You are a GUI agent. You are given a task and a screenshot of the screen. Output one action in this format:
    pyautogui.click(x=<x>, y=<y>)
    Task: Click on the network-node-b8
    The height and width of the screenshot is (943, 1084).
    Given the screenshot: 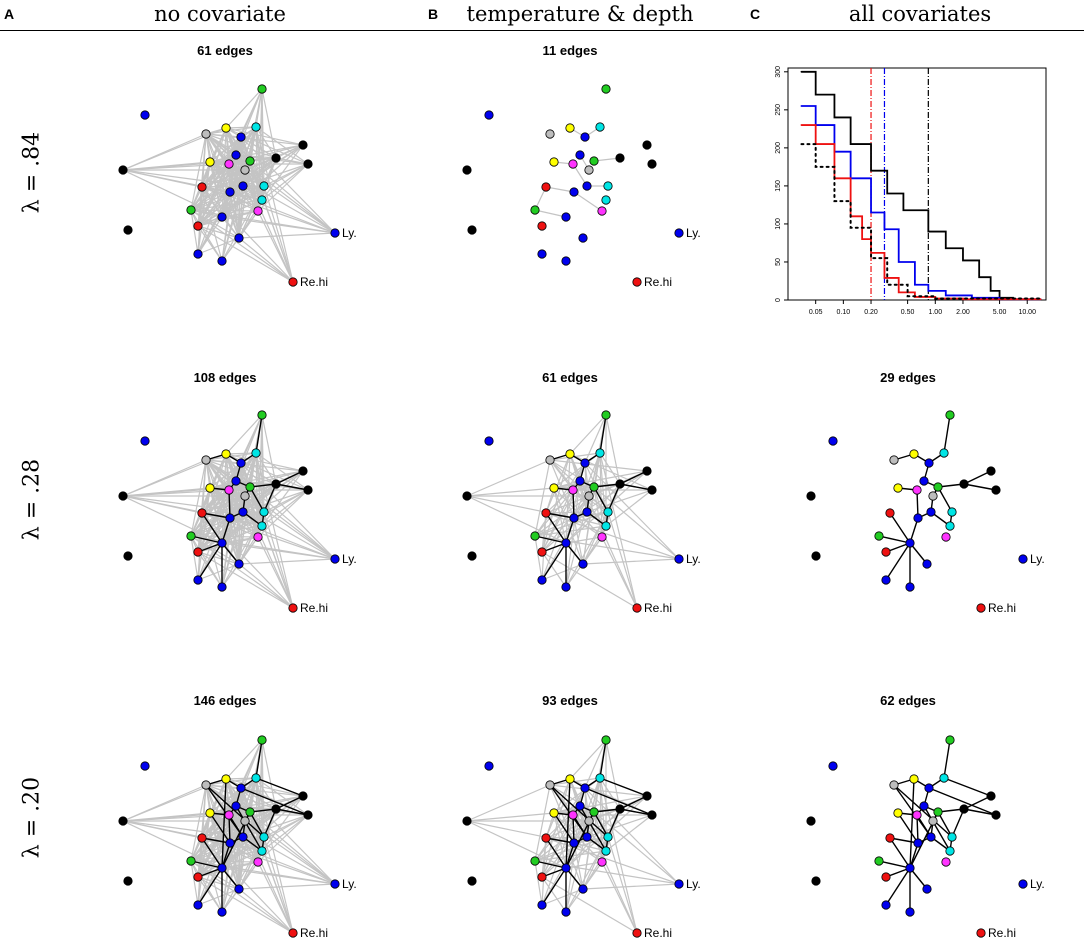 What is the action you would take?
    pyautogui.click(x=222, y=912)
    